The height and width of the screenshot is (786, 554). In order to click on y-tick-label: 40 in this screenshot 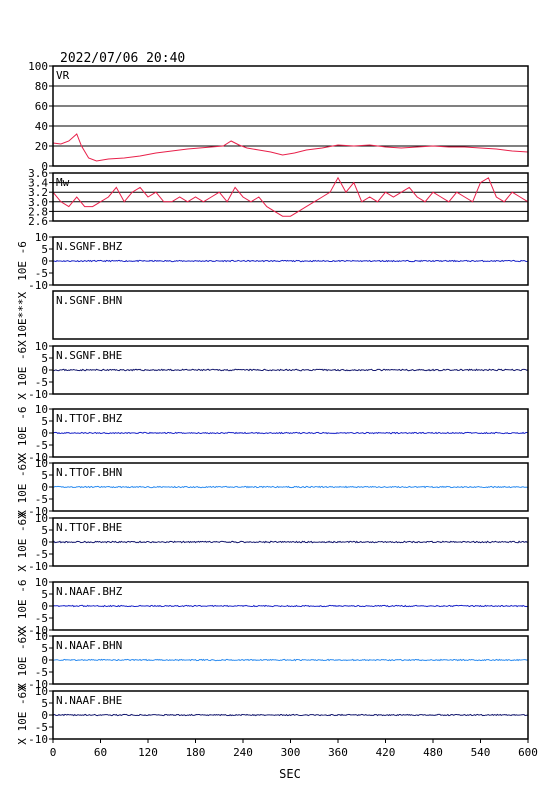, I will do `click(41, 126)`.